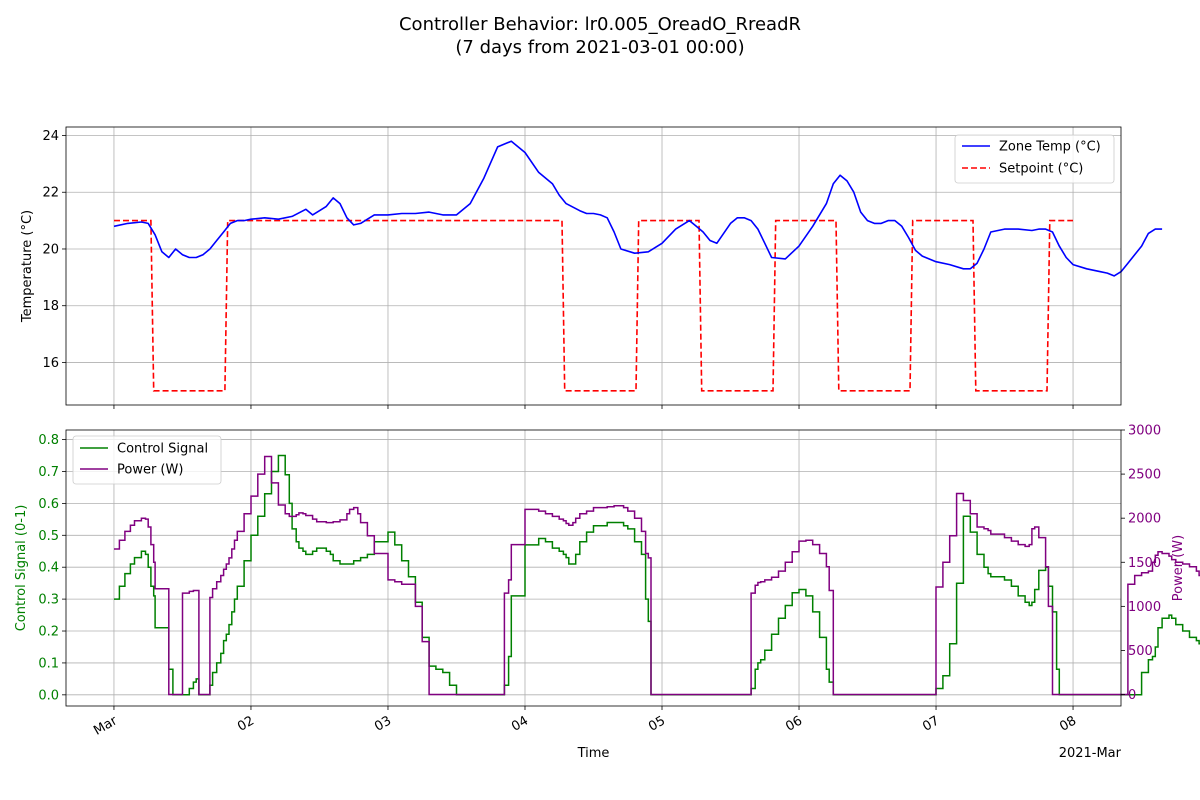 Image resolution: width=1200 pixels, height=800 pixels. I want to click on bottom-x-axis-label: Time, so click(593, 753).